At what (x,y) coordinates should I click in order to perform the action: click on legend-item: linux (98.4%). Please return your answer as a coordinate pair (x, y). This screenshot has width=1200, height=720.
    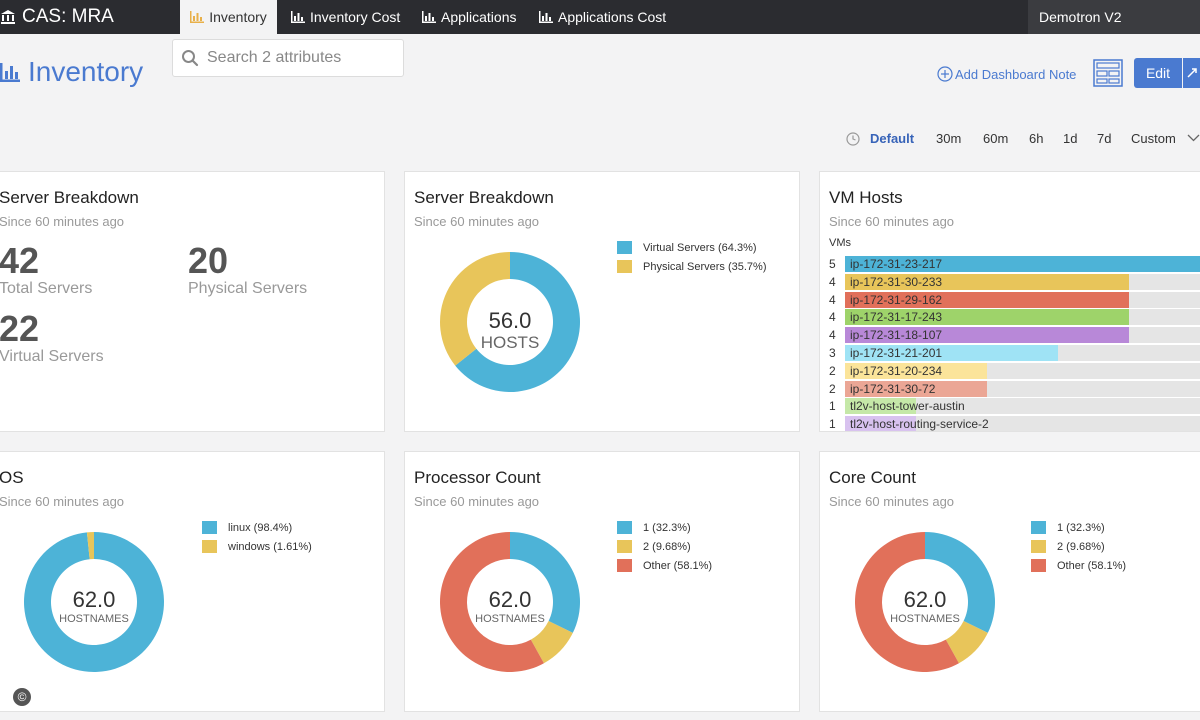
    Looking at the image, I should click on (257, 527).